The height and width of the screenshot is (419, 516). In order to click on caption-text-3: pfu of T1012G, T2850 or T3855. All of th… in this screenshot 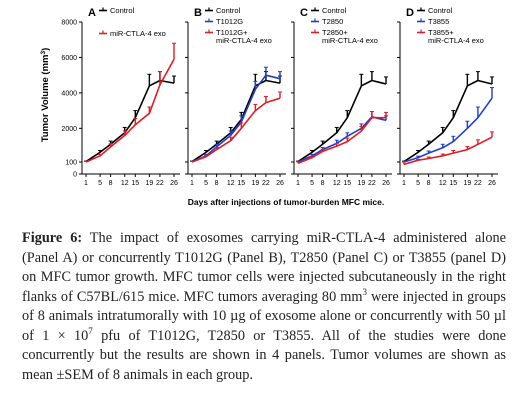, I will do `click(264, 355)`.